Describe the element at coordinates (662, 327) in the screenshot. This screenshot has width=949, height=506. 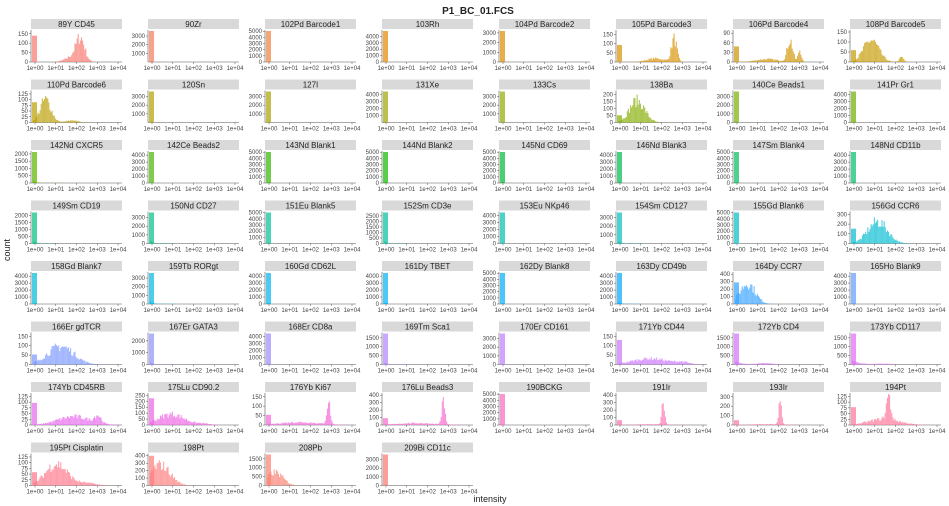
I see `facet-strip-label: 171Yb CD44` at that location.